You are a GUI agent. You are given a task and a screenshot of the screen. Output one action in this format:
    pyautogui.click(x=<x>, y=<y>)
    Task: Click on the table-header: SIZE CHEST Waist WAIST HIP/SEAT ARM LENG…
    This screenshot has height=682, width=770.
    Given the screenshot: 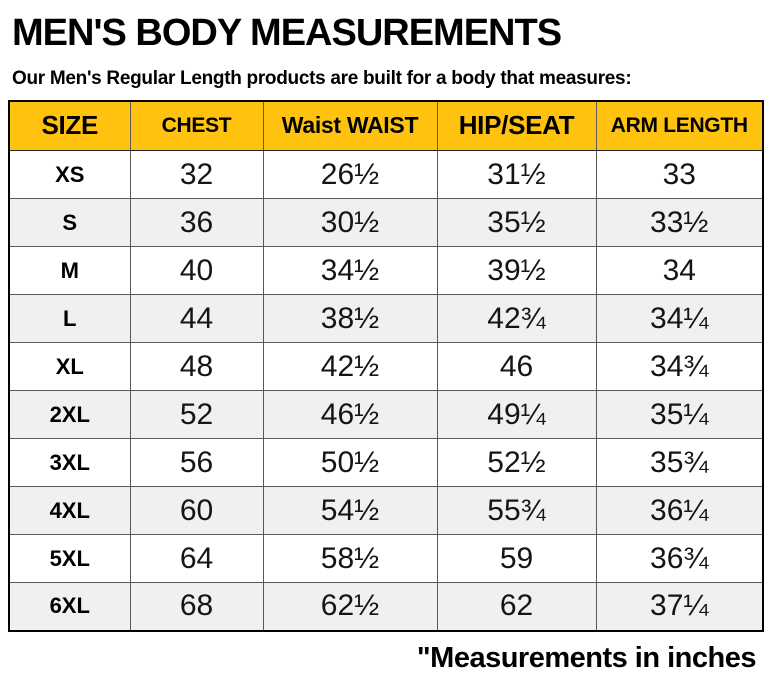 What is the action you would take?
    pyautogui.click(x=386, y=126)
    